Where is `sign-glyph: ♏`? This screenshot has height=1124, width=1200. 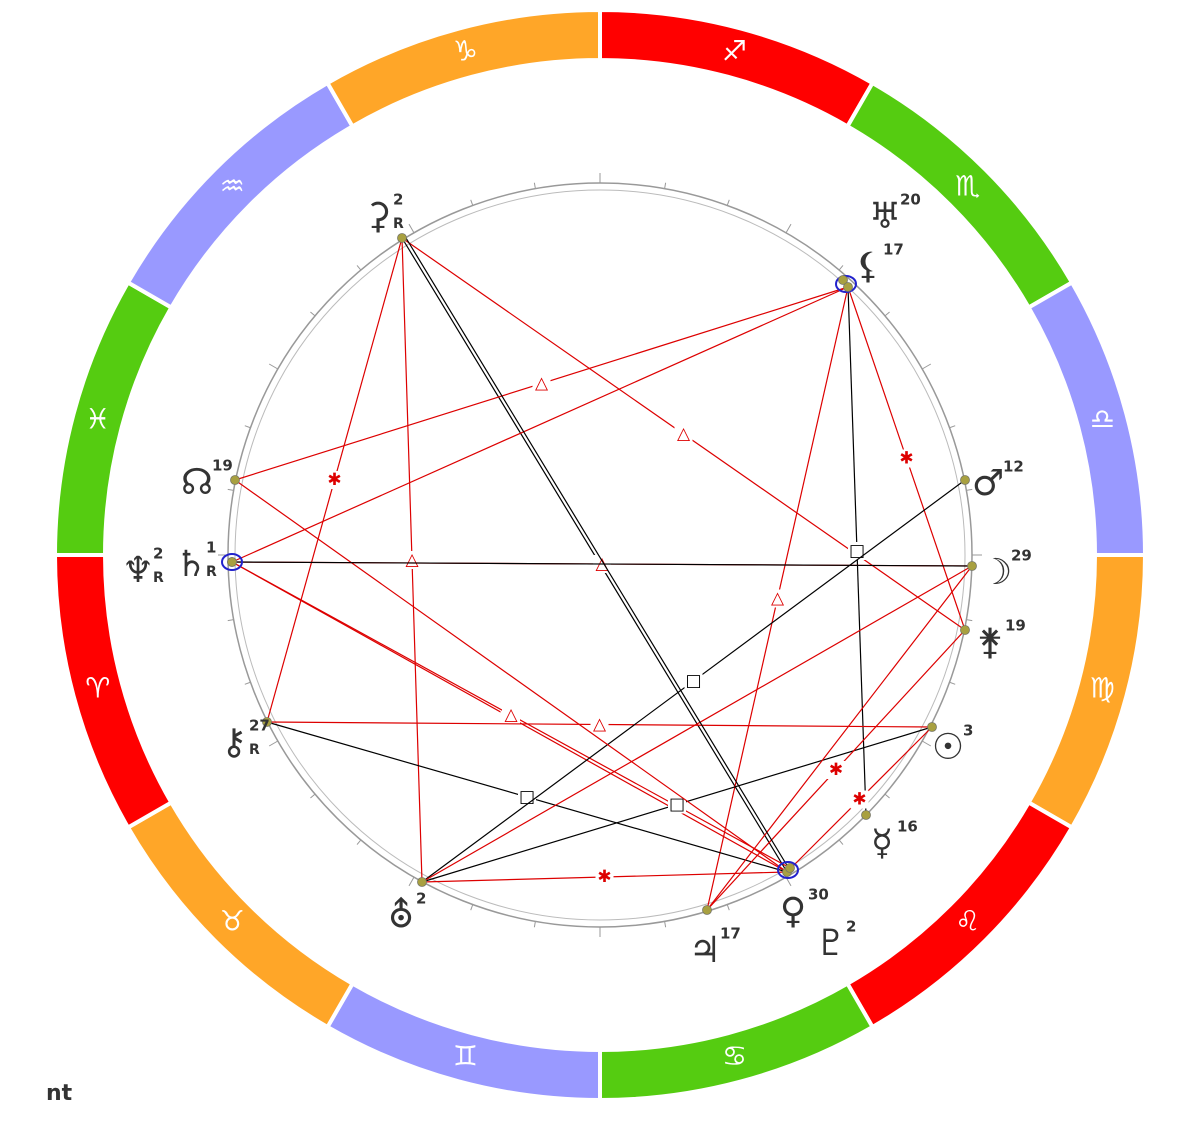 sign-glyph: ♏ is located at coordinates (967, 185).